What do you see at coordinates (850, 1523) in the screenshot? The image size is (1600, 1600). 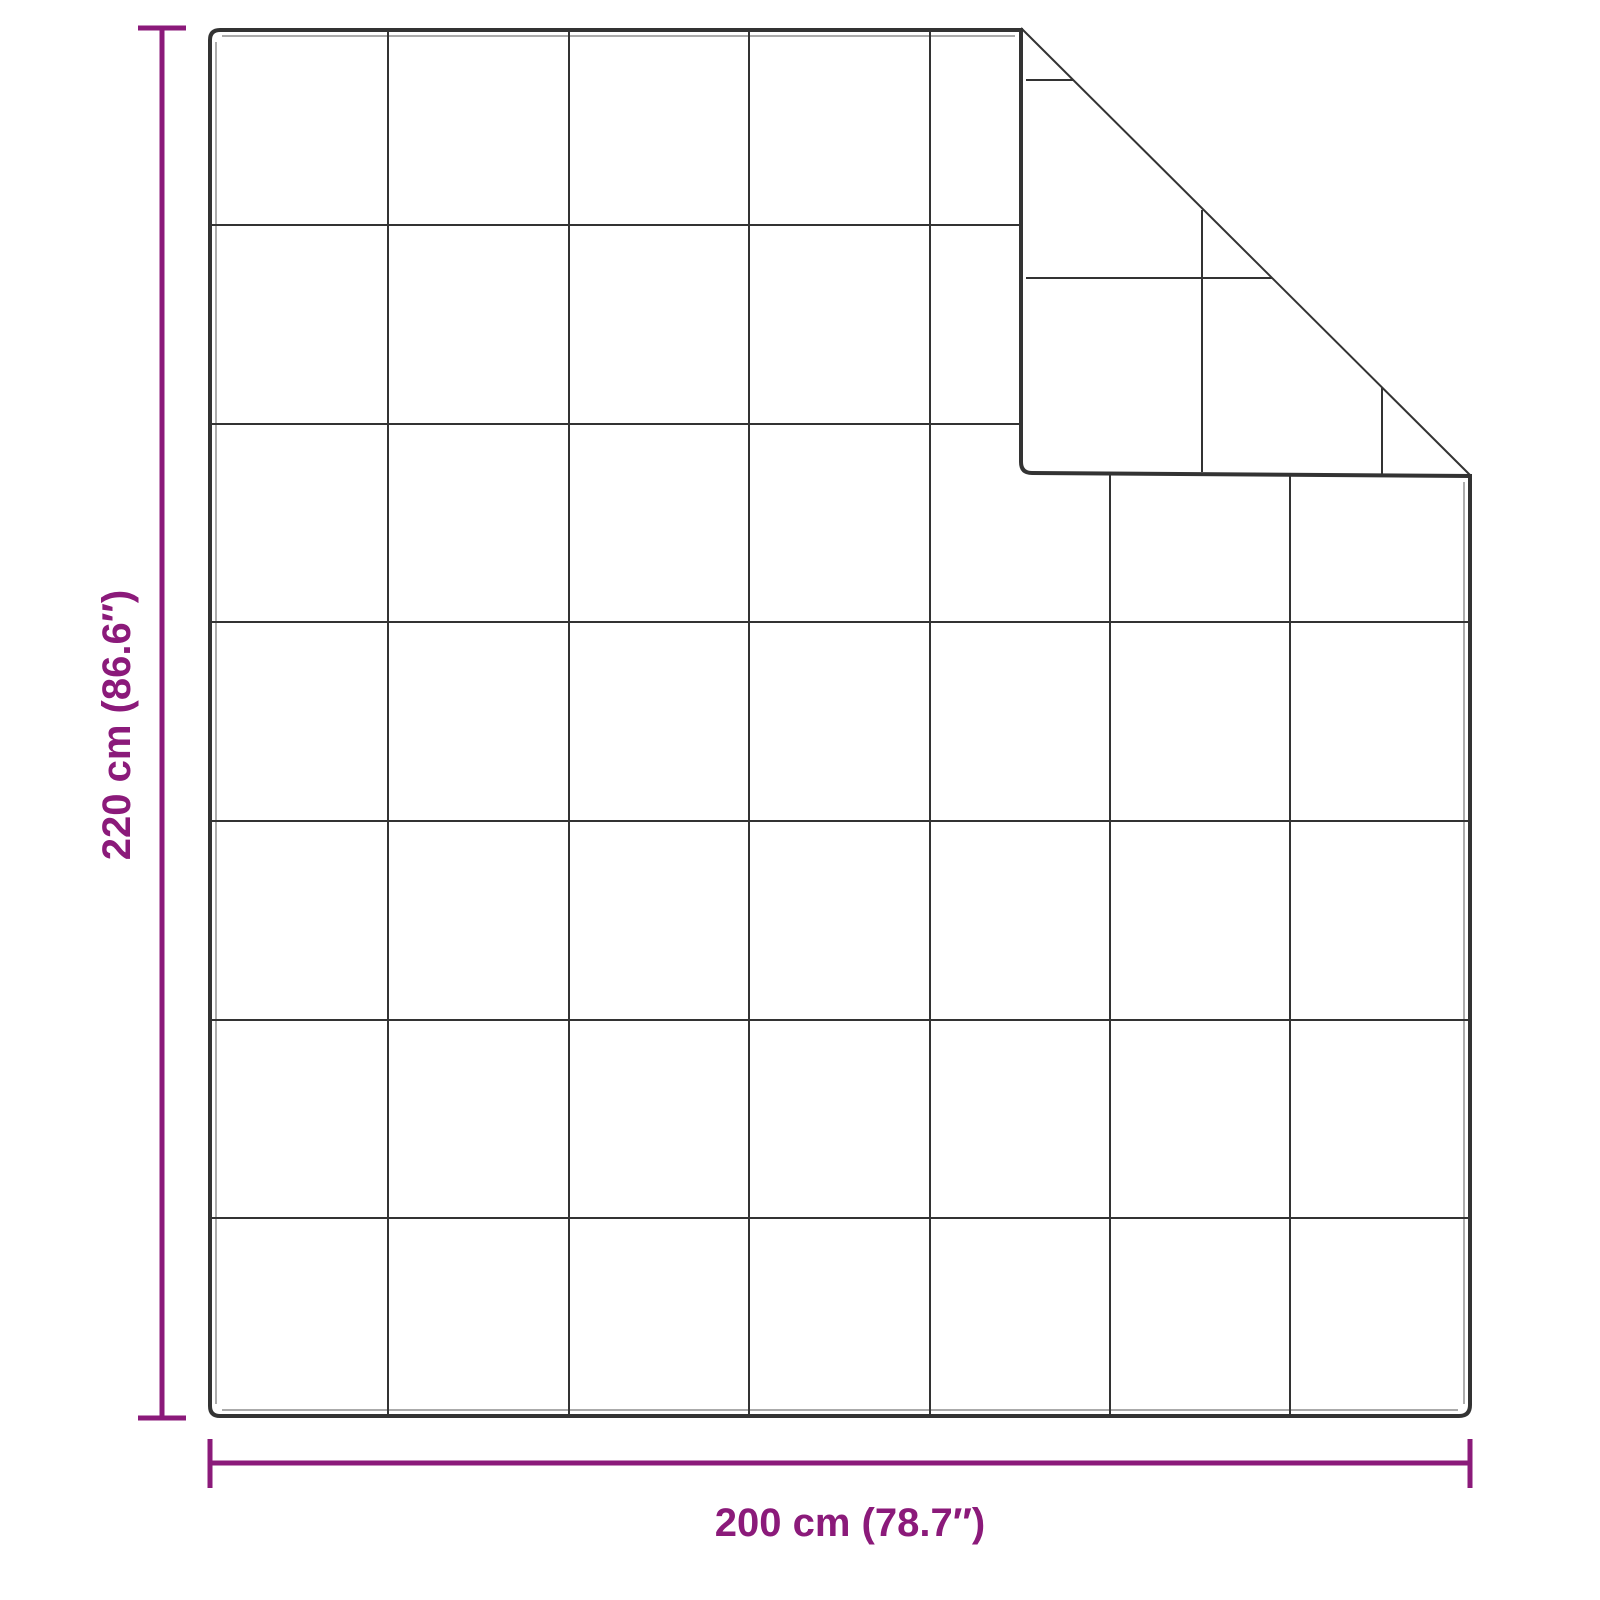 I see `width-label: 200 cm (78.7″)` at bounding box center [850, 1523].